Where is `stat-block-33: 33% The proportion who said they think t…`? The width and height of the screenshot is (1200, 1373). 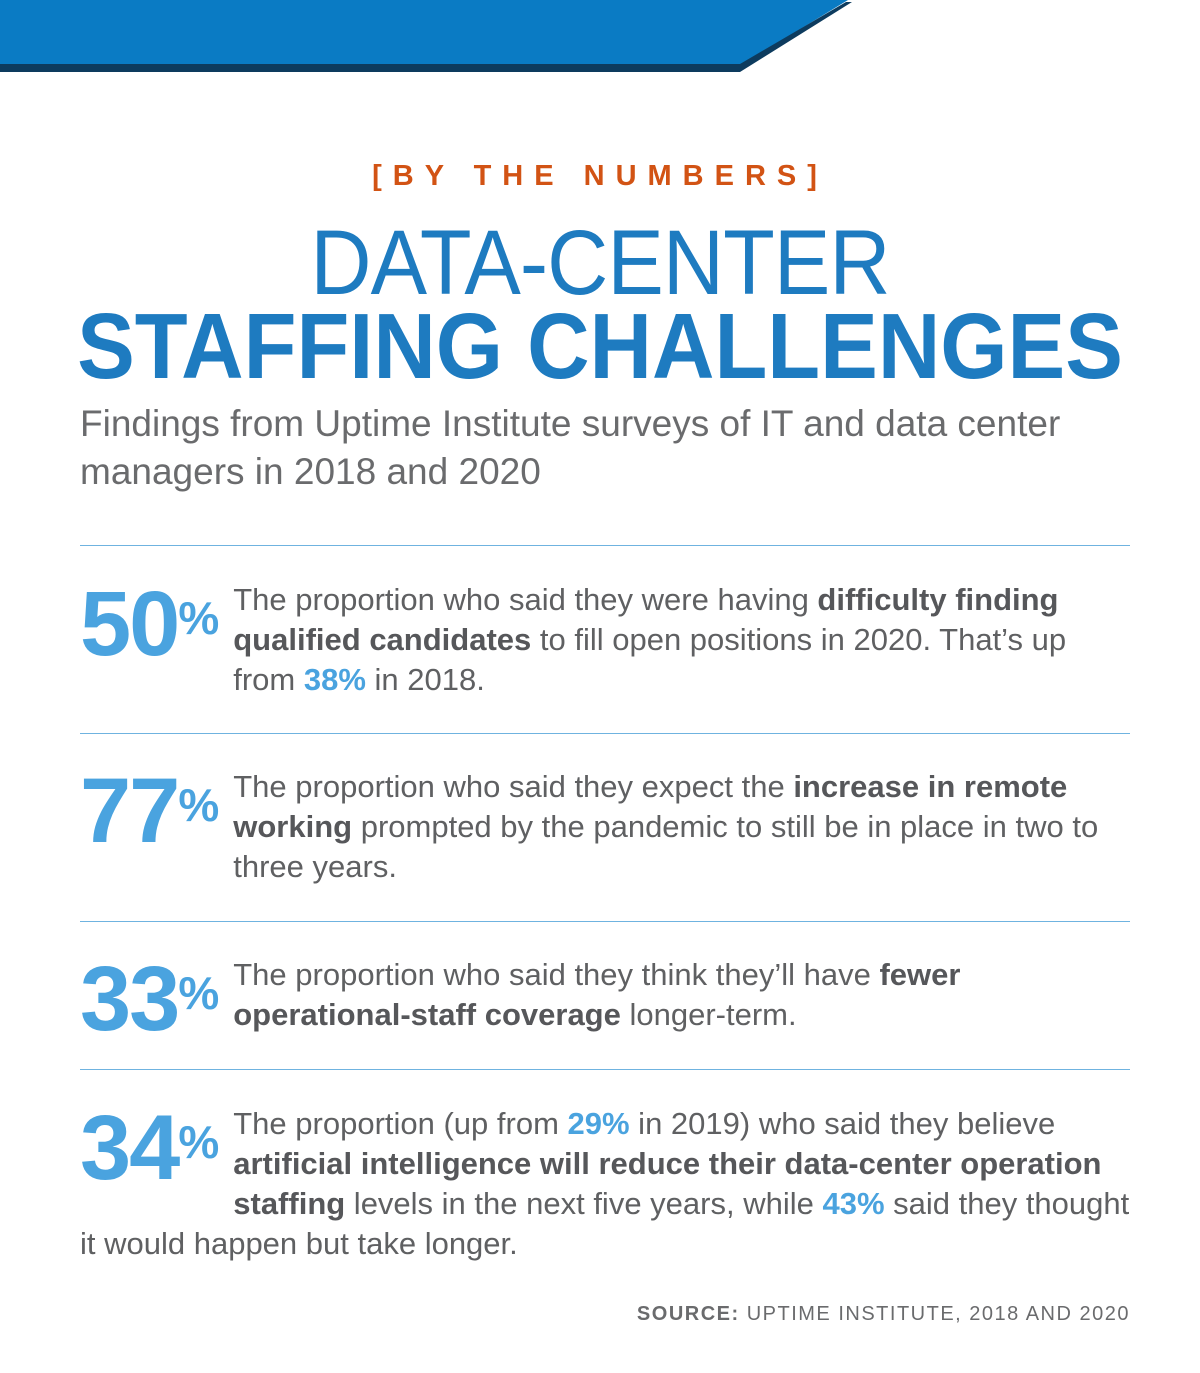
stat-block-33: 33% The proportion who said they think t… is located at coordinates (520, 999).